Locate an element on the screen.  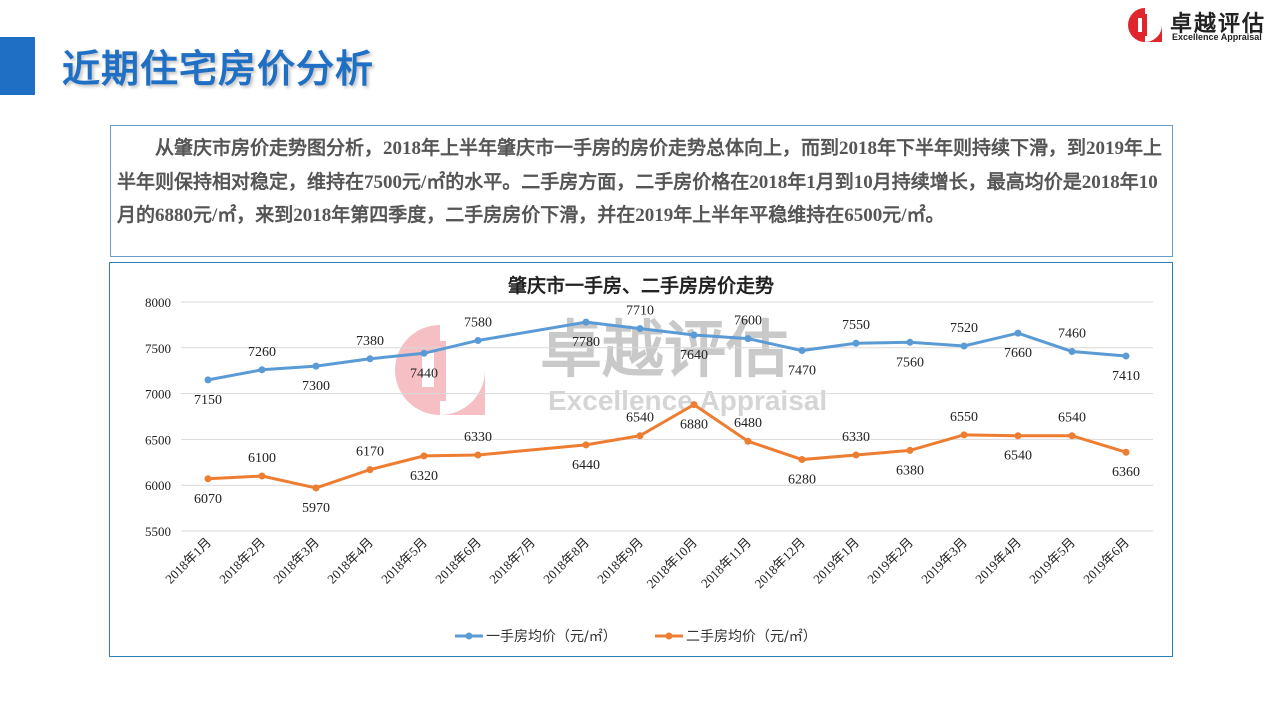
x-tick-label: 2018年2月 is located at coordinates (242, 561).